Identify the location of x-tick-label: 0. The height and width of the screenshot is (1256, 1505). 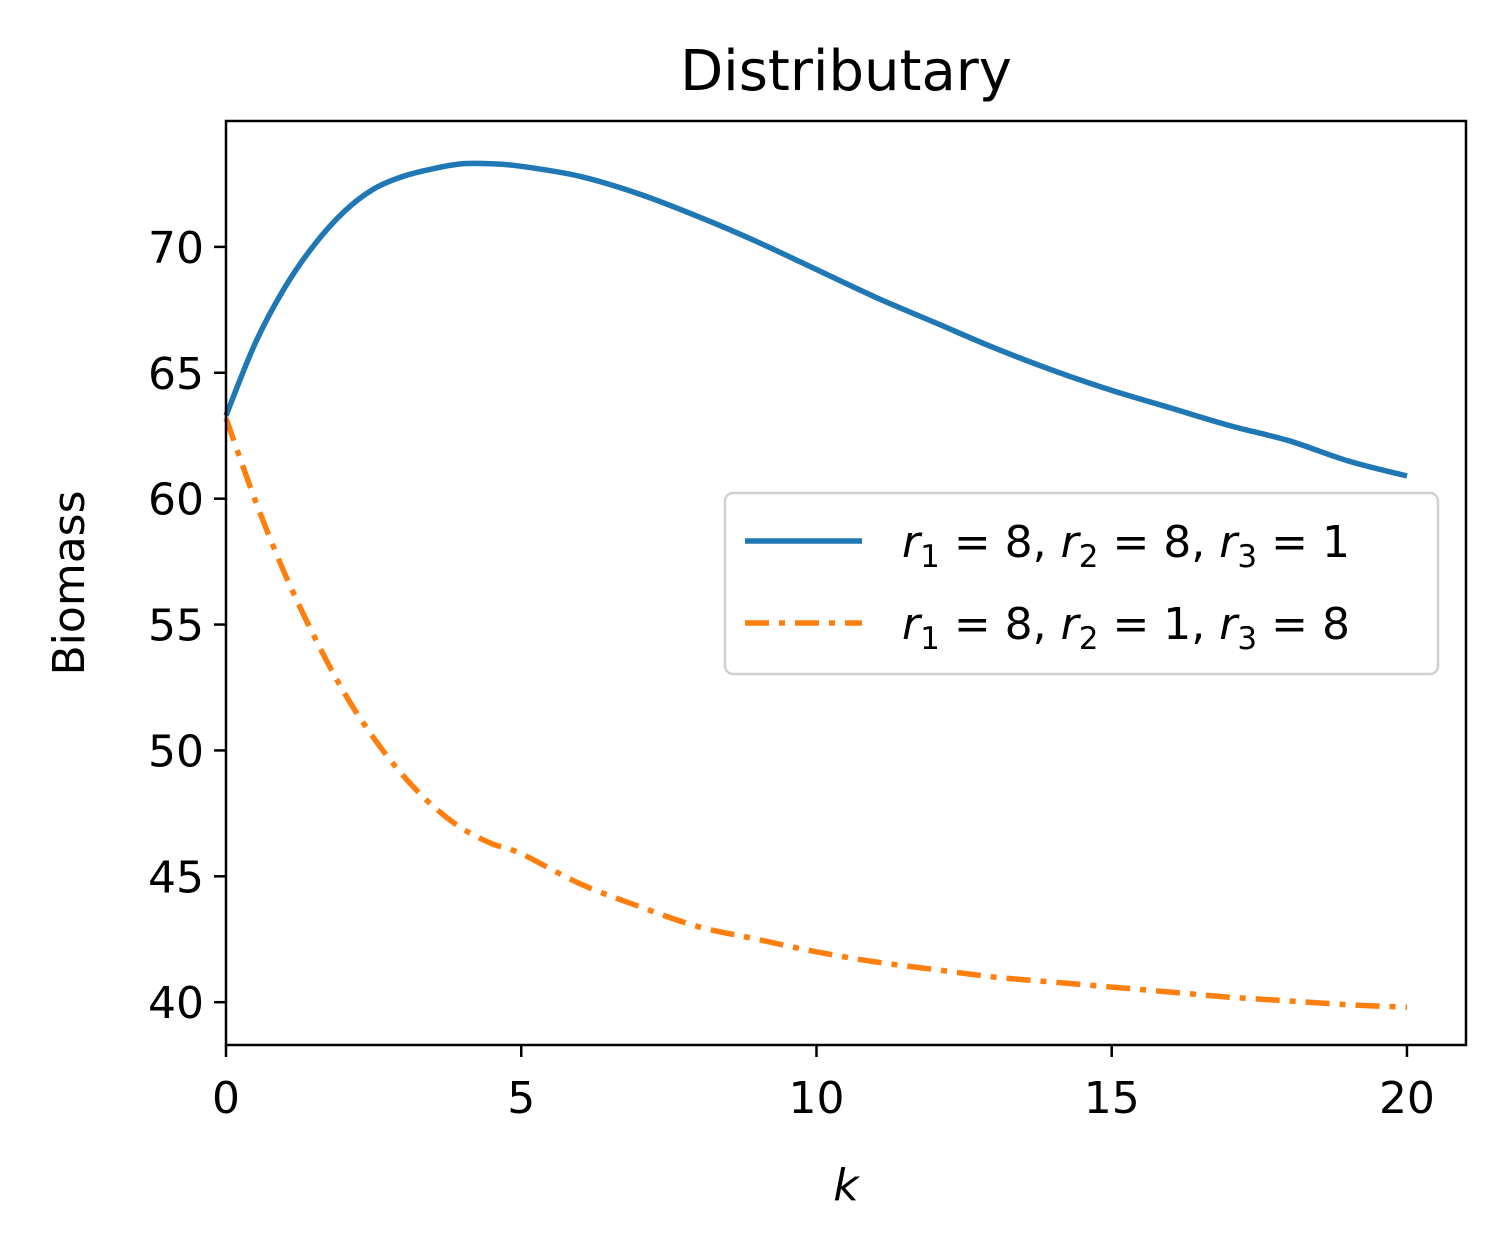
(226, 1098).